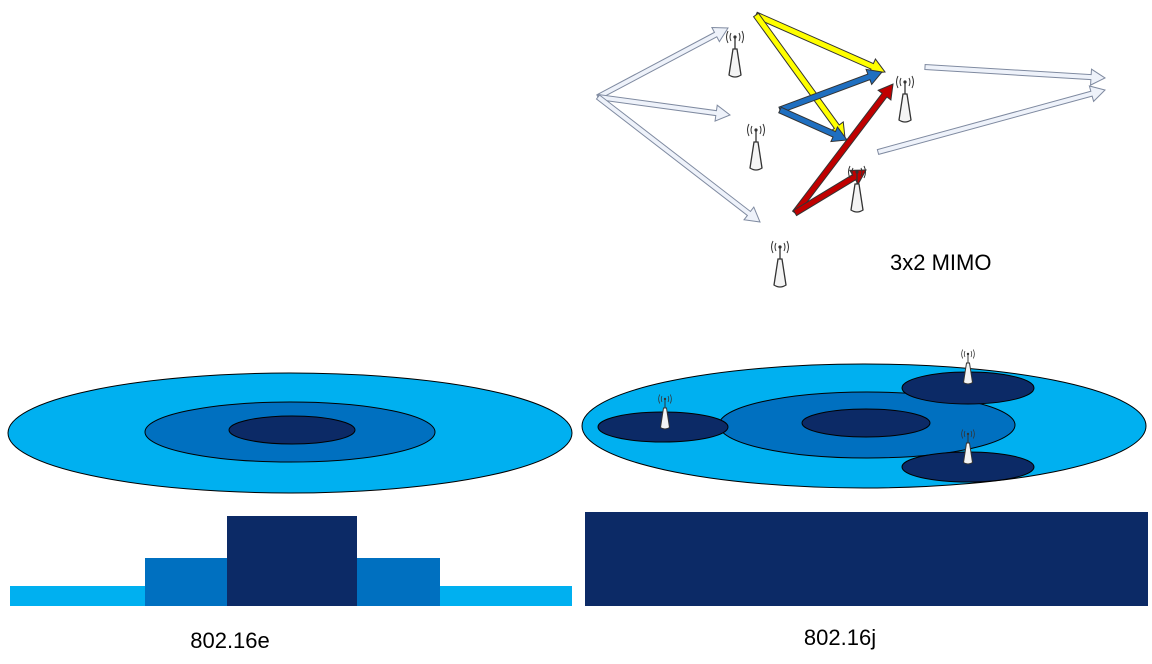 The image size is (1152, 664). I want to click on mimo-label: 3x2 MIMO, so click(940, 262).